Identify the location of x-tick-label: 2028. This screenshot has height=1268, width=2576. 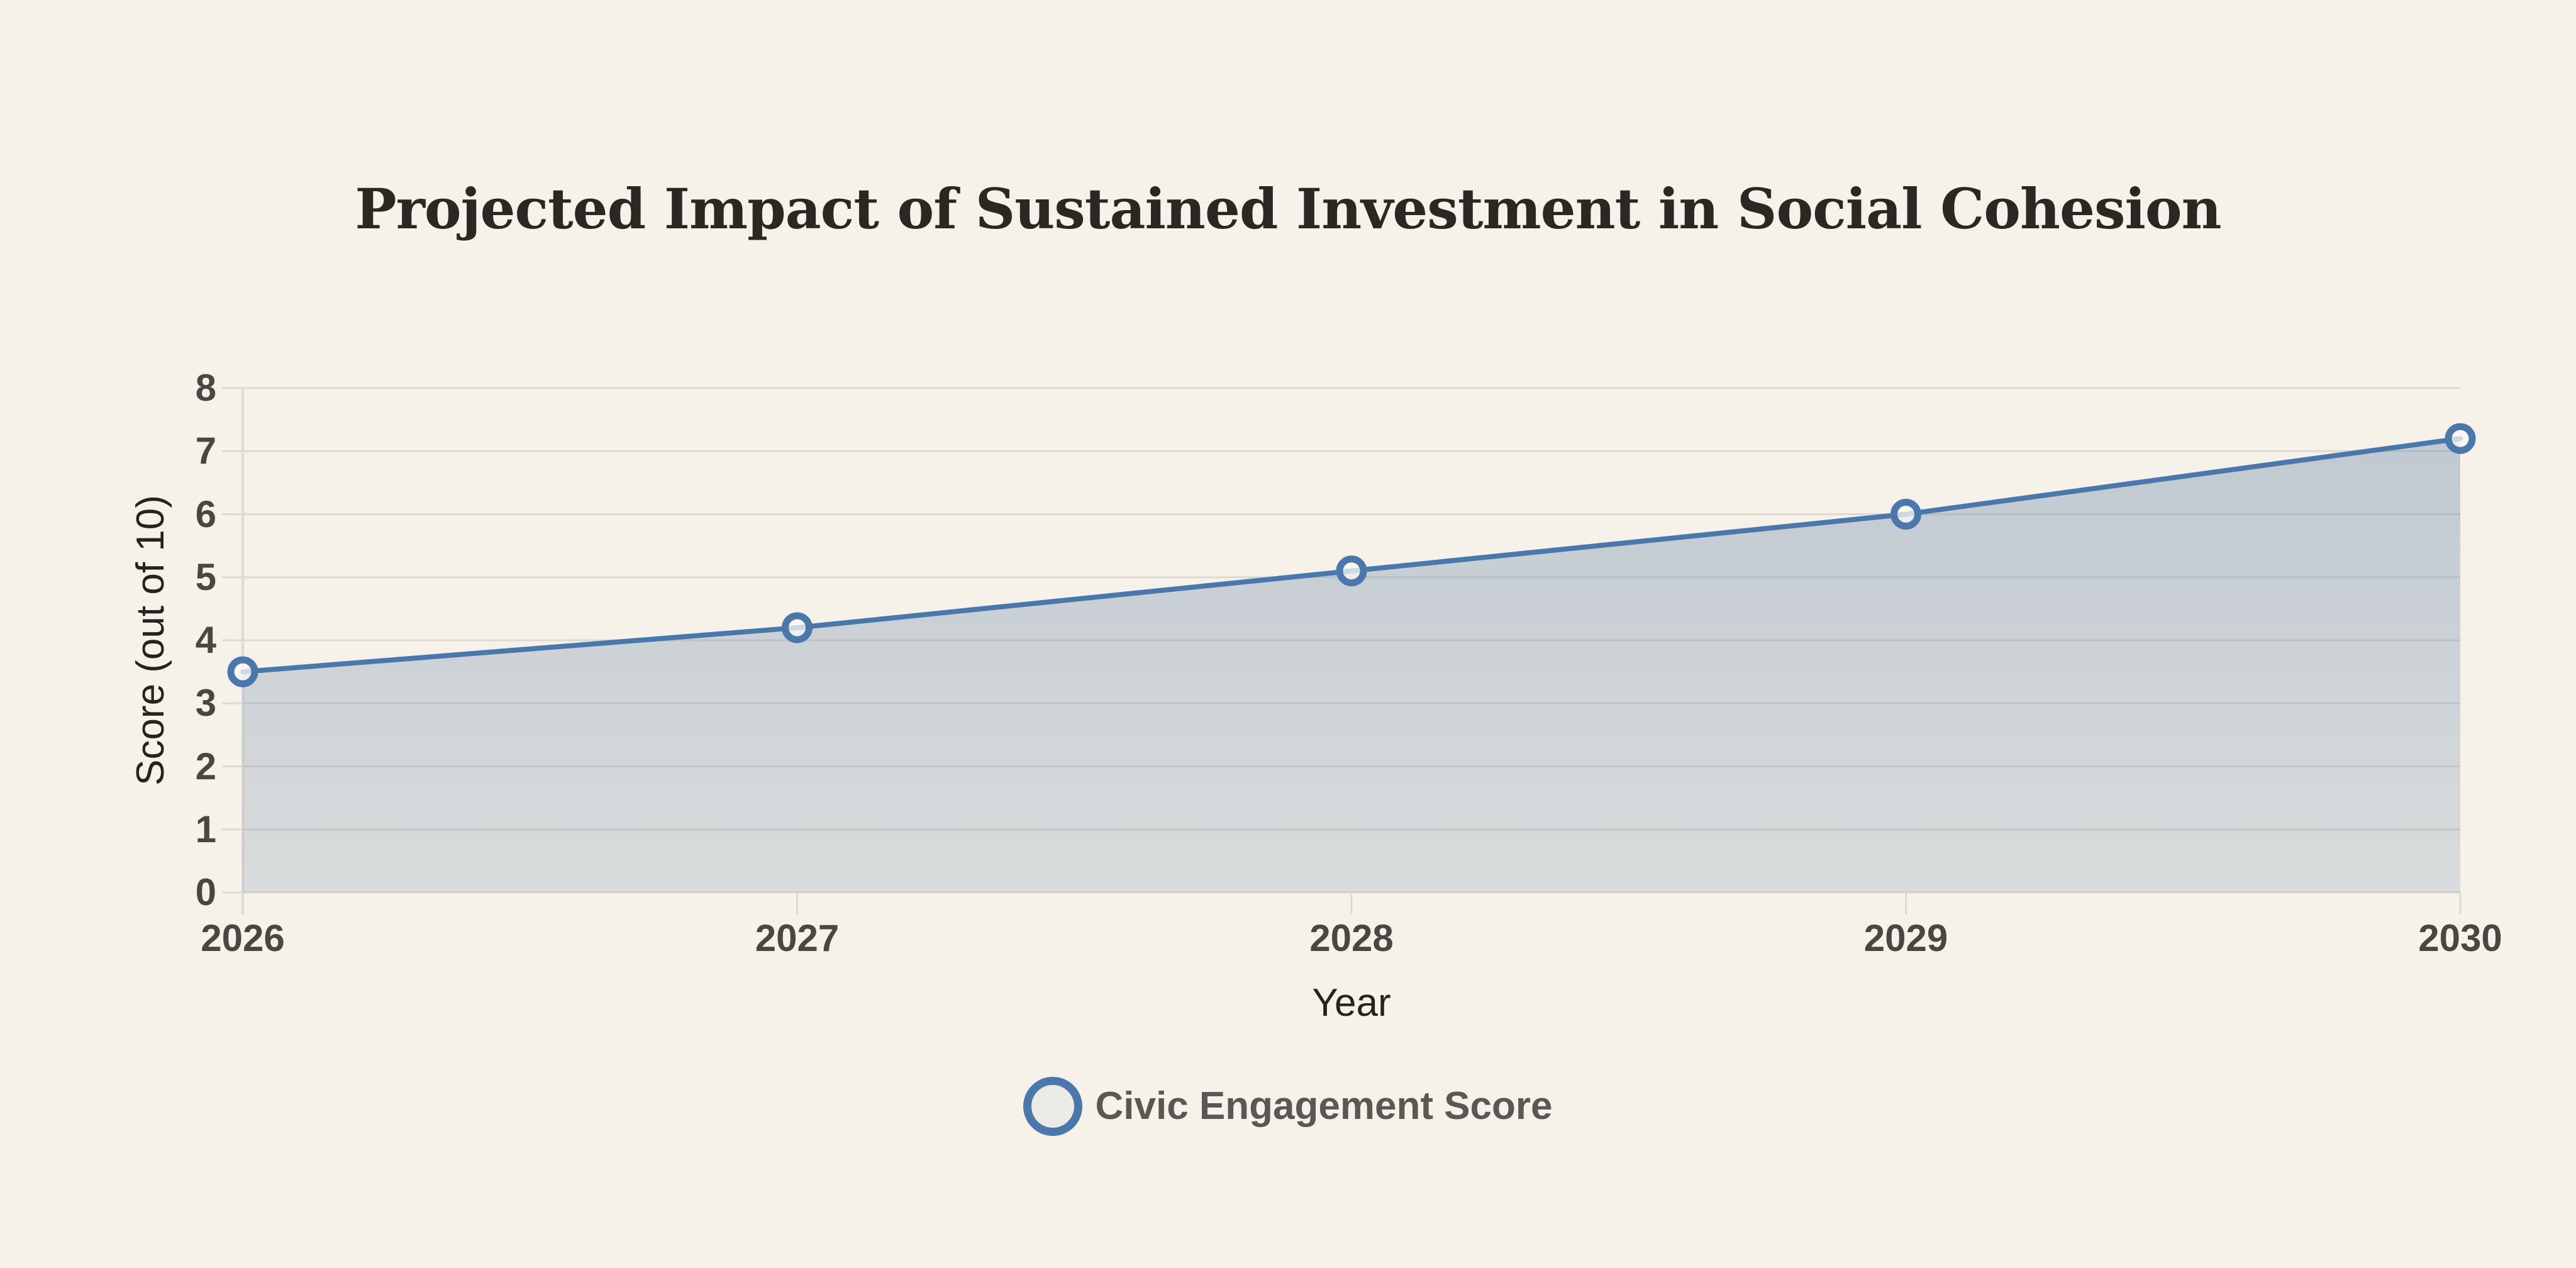
(1351, 938).